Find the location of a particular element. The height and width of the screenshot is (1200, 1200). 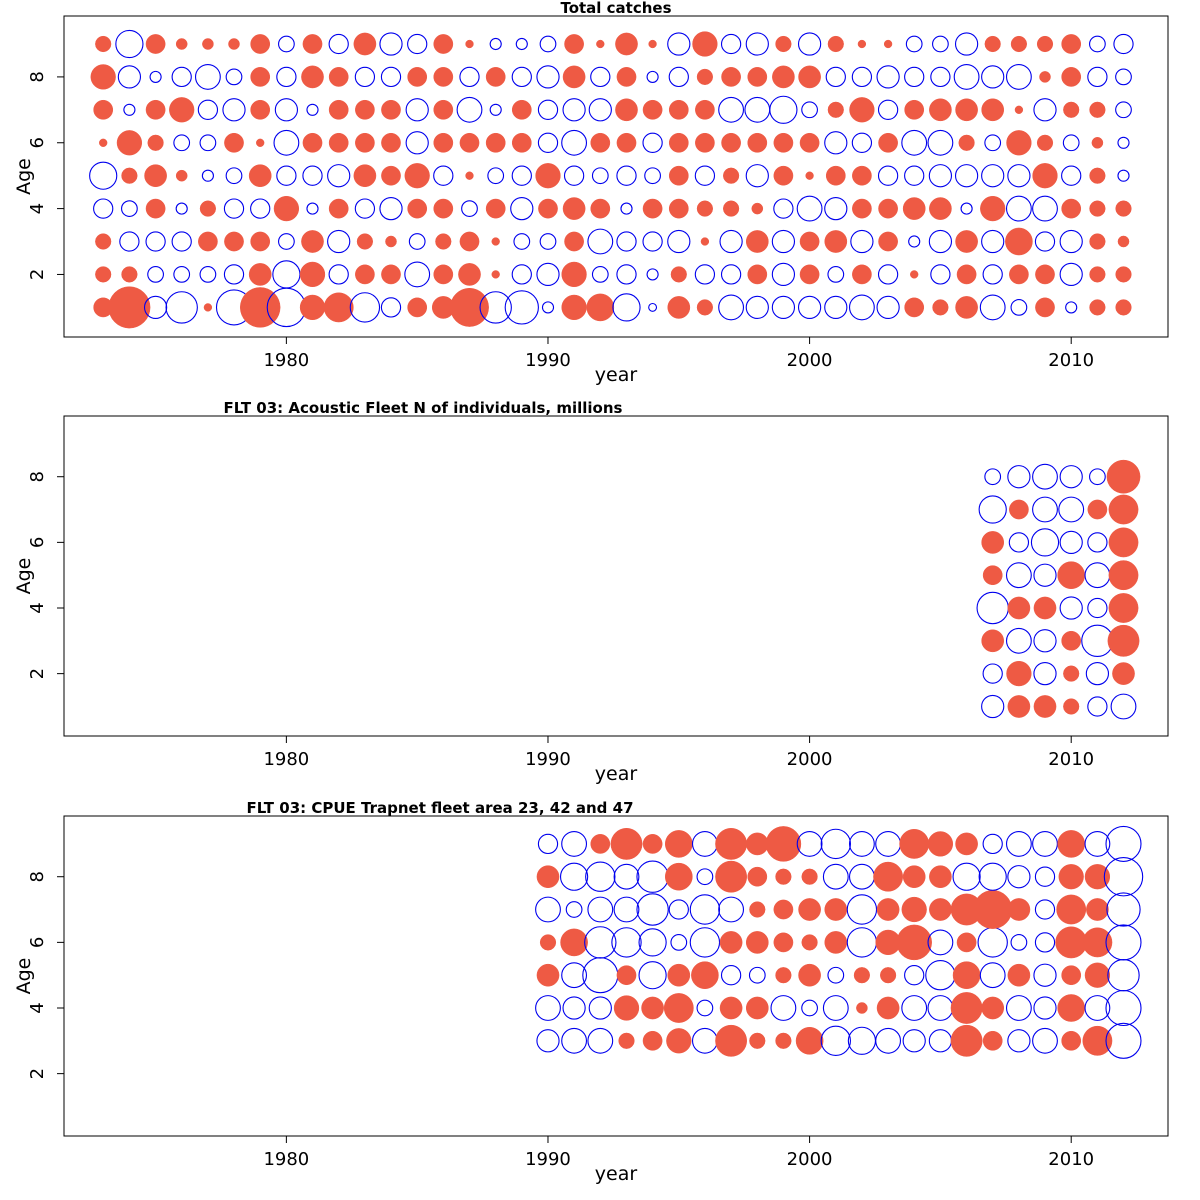

x-tick-label: 1990 is located at coordinates (548, 759).